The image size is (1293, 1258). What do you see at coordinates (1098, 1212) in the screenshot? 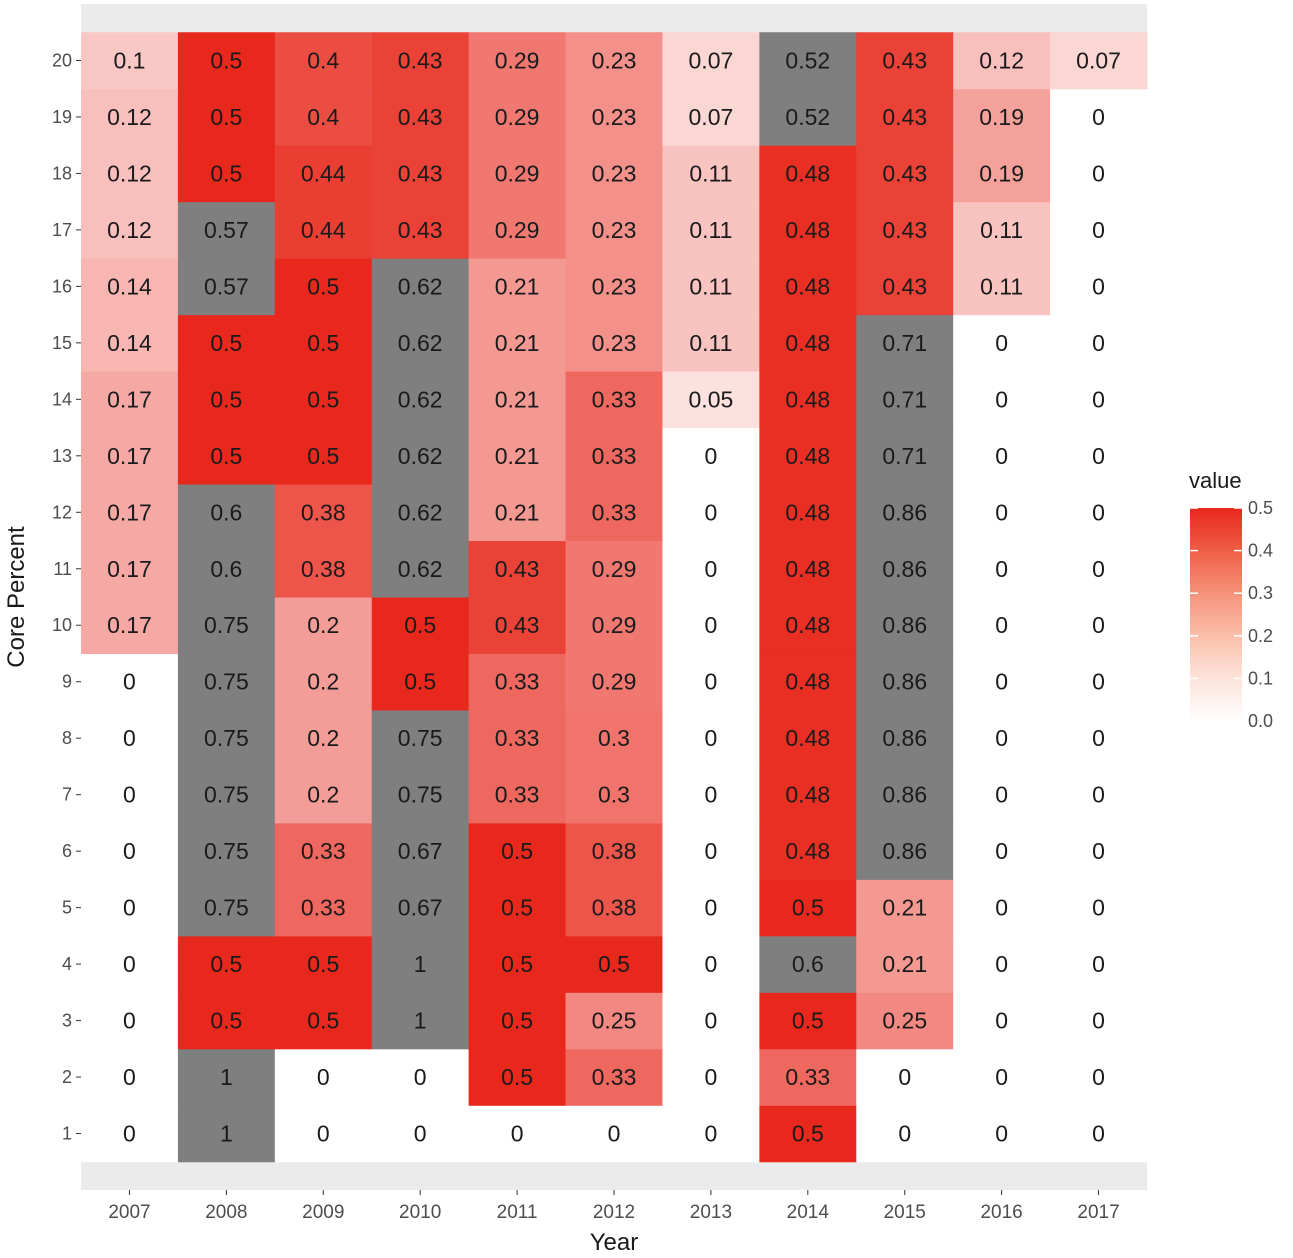
I see `x-tick-label: 2017` at bounding box center [1098, 1212].